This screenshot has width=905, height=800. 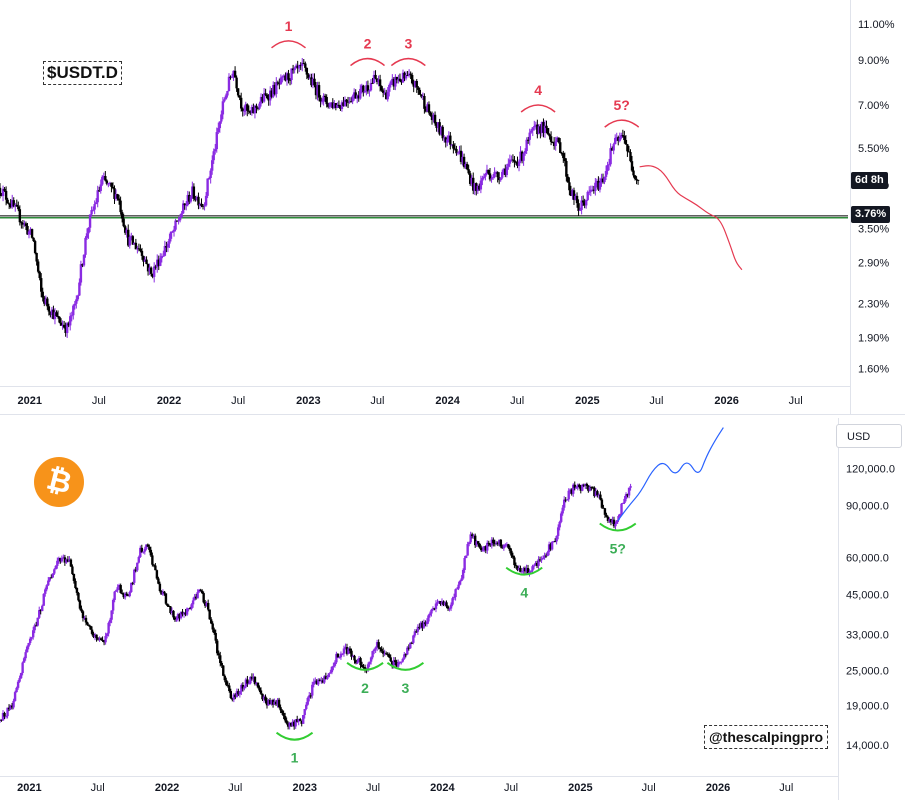 What do you see at coordinates (867, 559) in the screenshot?
I see `y-tick-label: 60,000.0` at bounding box center [867, 559].